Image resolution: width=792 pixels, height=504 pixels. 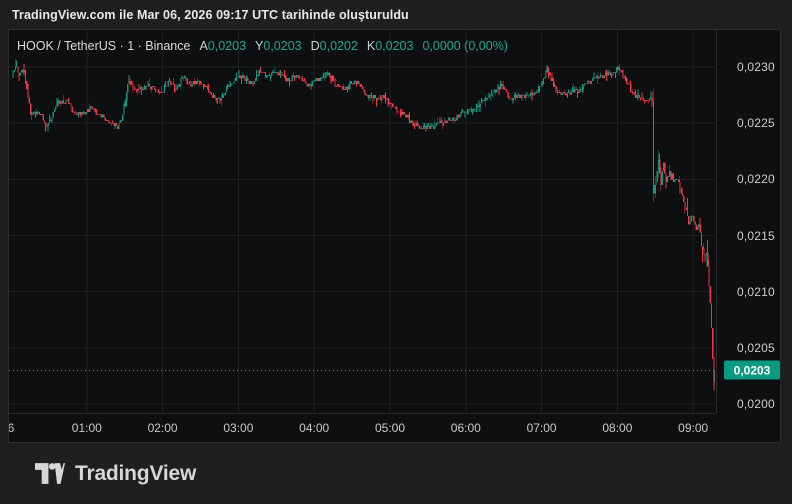 What do you see at coordinates (756, 235) in the screenshot?
I see `price-axis-label: 0,0215` at bounding box center [756, 235].